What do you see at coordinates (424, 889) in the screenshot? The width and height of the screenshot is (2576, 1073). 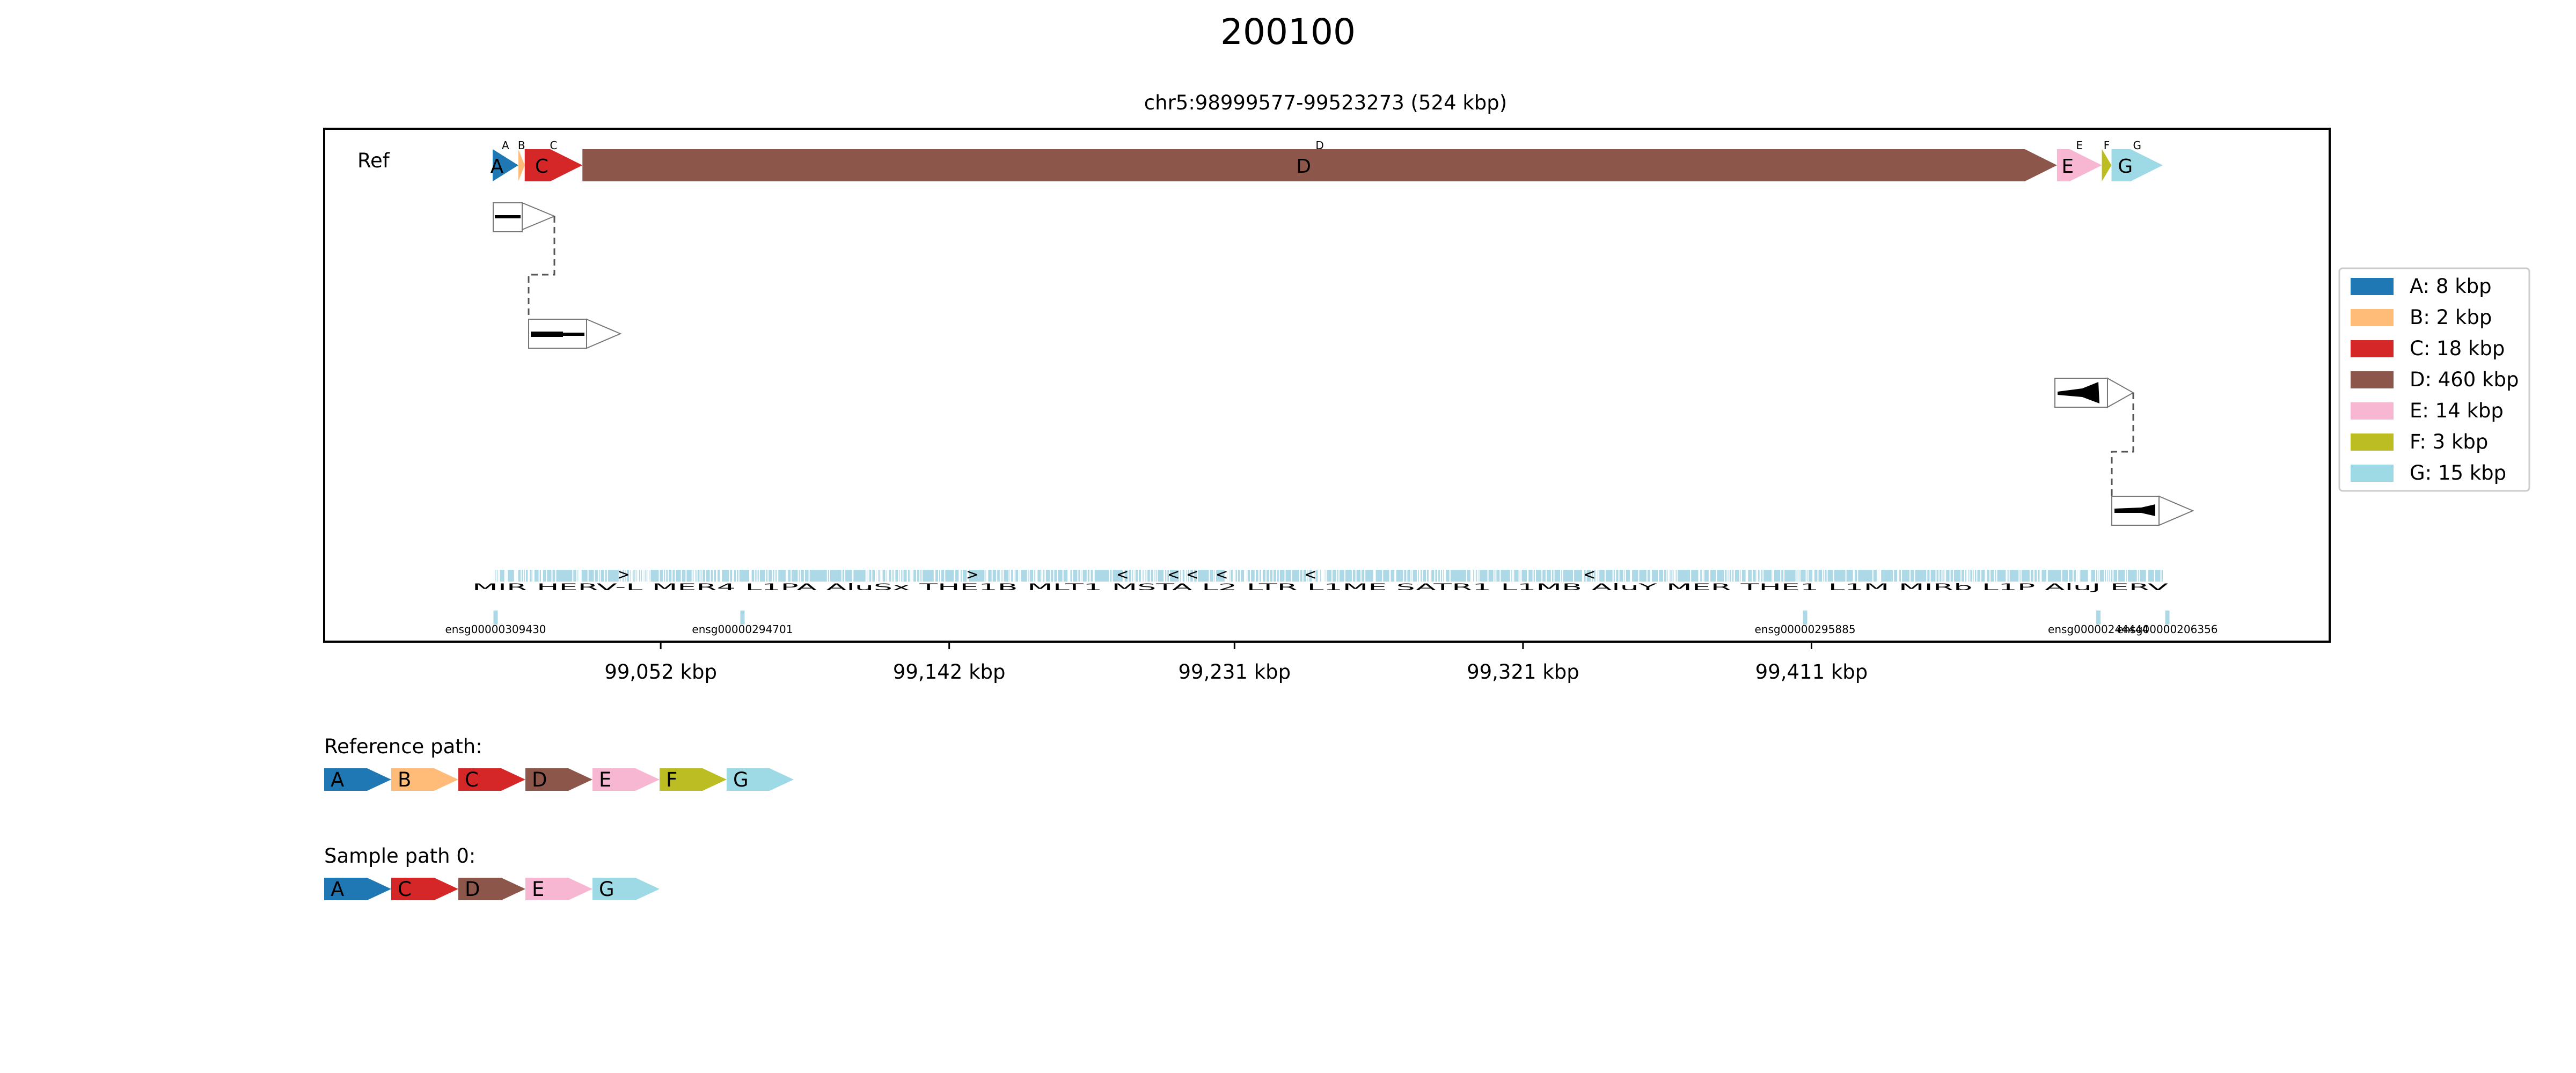 I see `sample-path-0-segment-C` at bounding box center [424, 889].